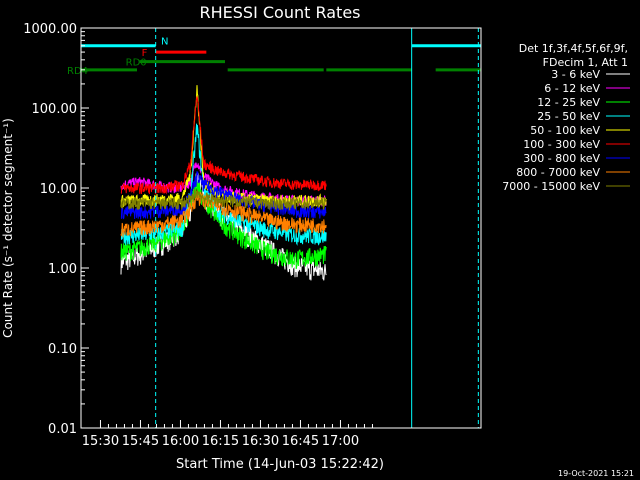 Image resolution: width=640 pixels, height=480 pixels. What do you see at coordinates (596, 473) in the screenshot?
I see `timestamp: 19-Oct-2021 15:21` at bounding box center [596, 473].